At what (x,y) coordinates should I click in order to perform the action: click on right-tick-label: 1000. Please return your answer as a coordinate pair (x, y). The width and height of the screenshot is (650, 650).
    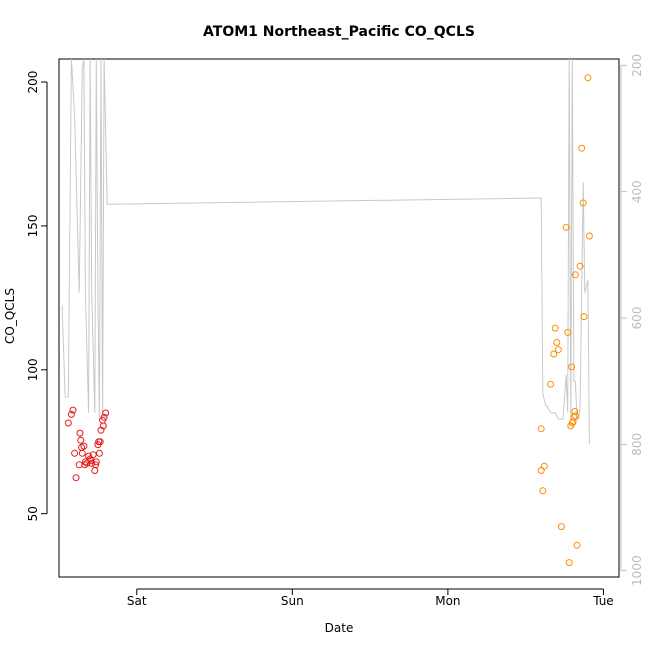
    Looking at the image, I should click on (637, 570).